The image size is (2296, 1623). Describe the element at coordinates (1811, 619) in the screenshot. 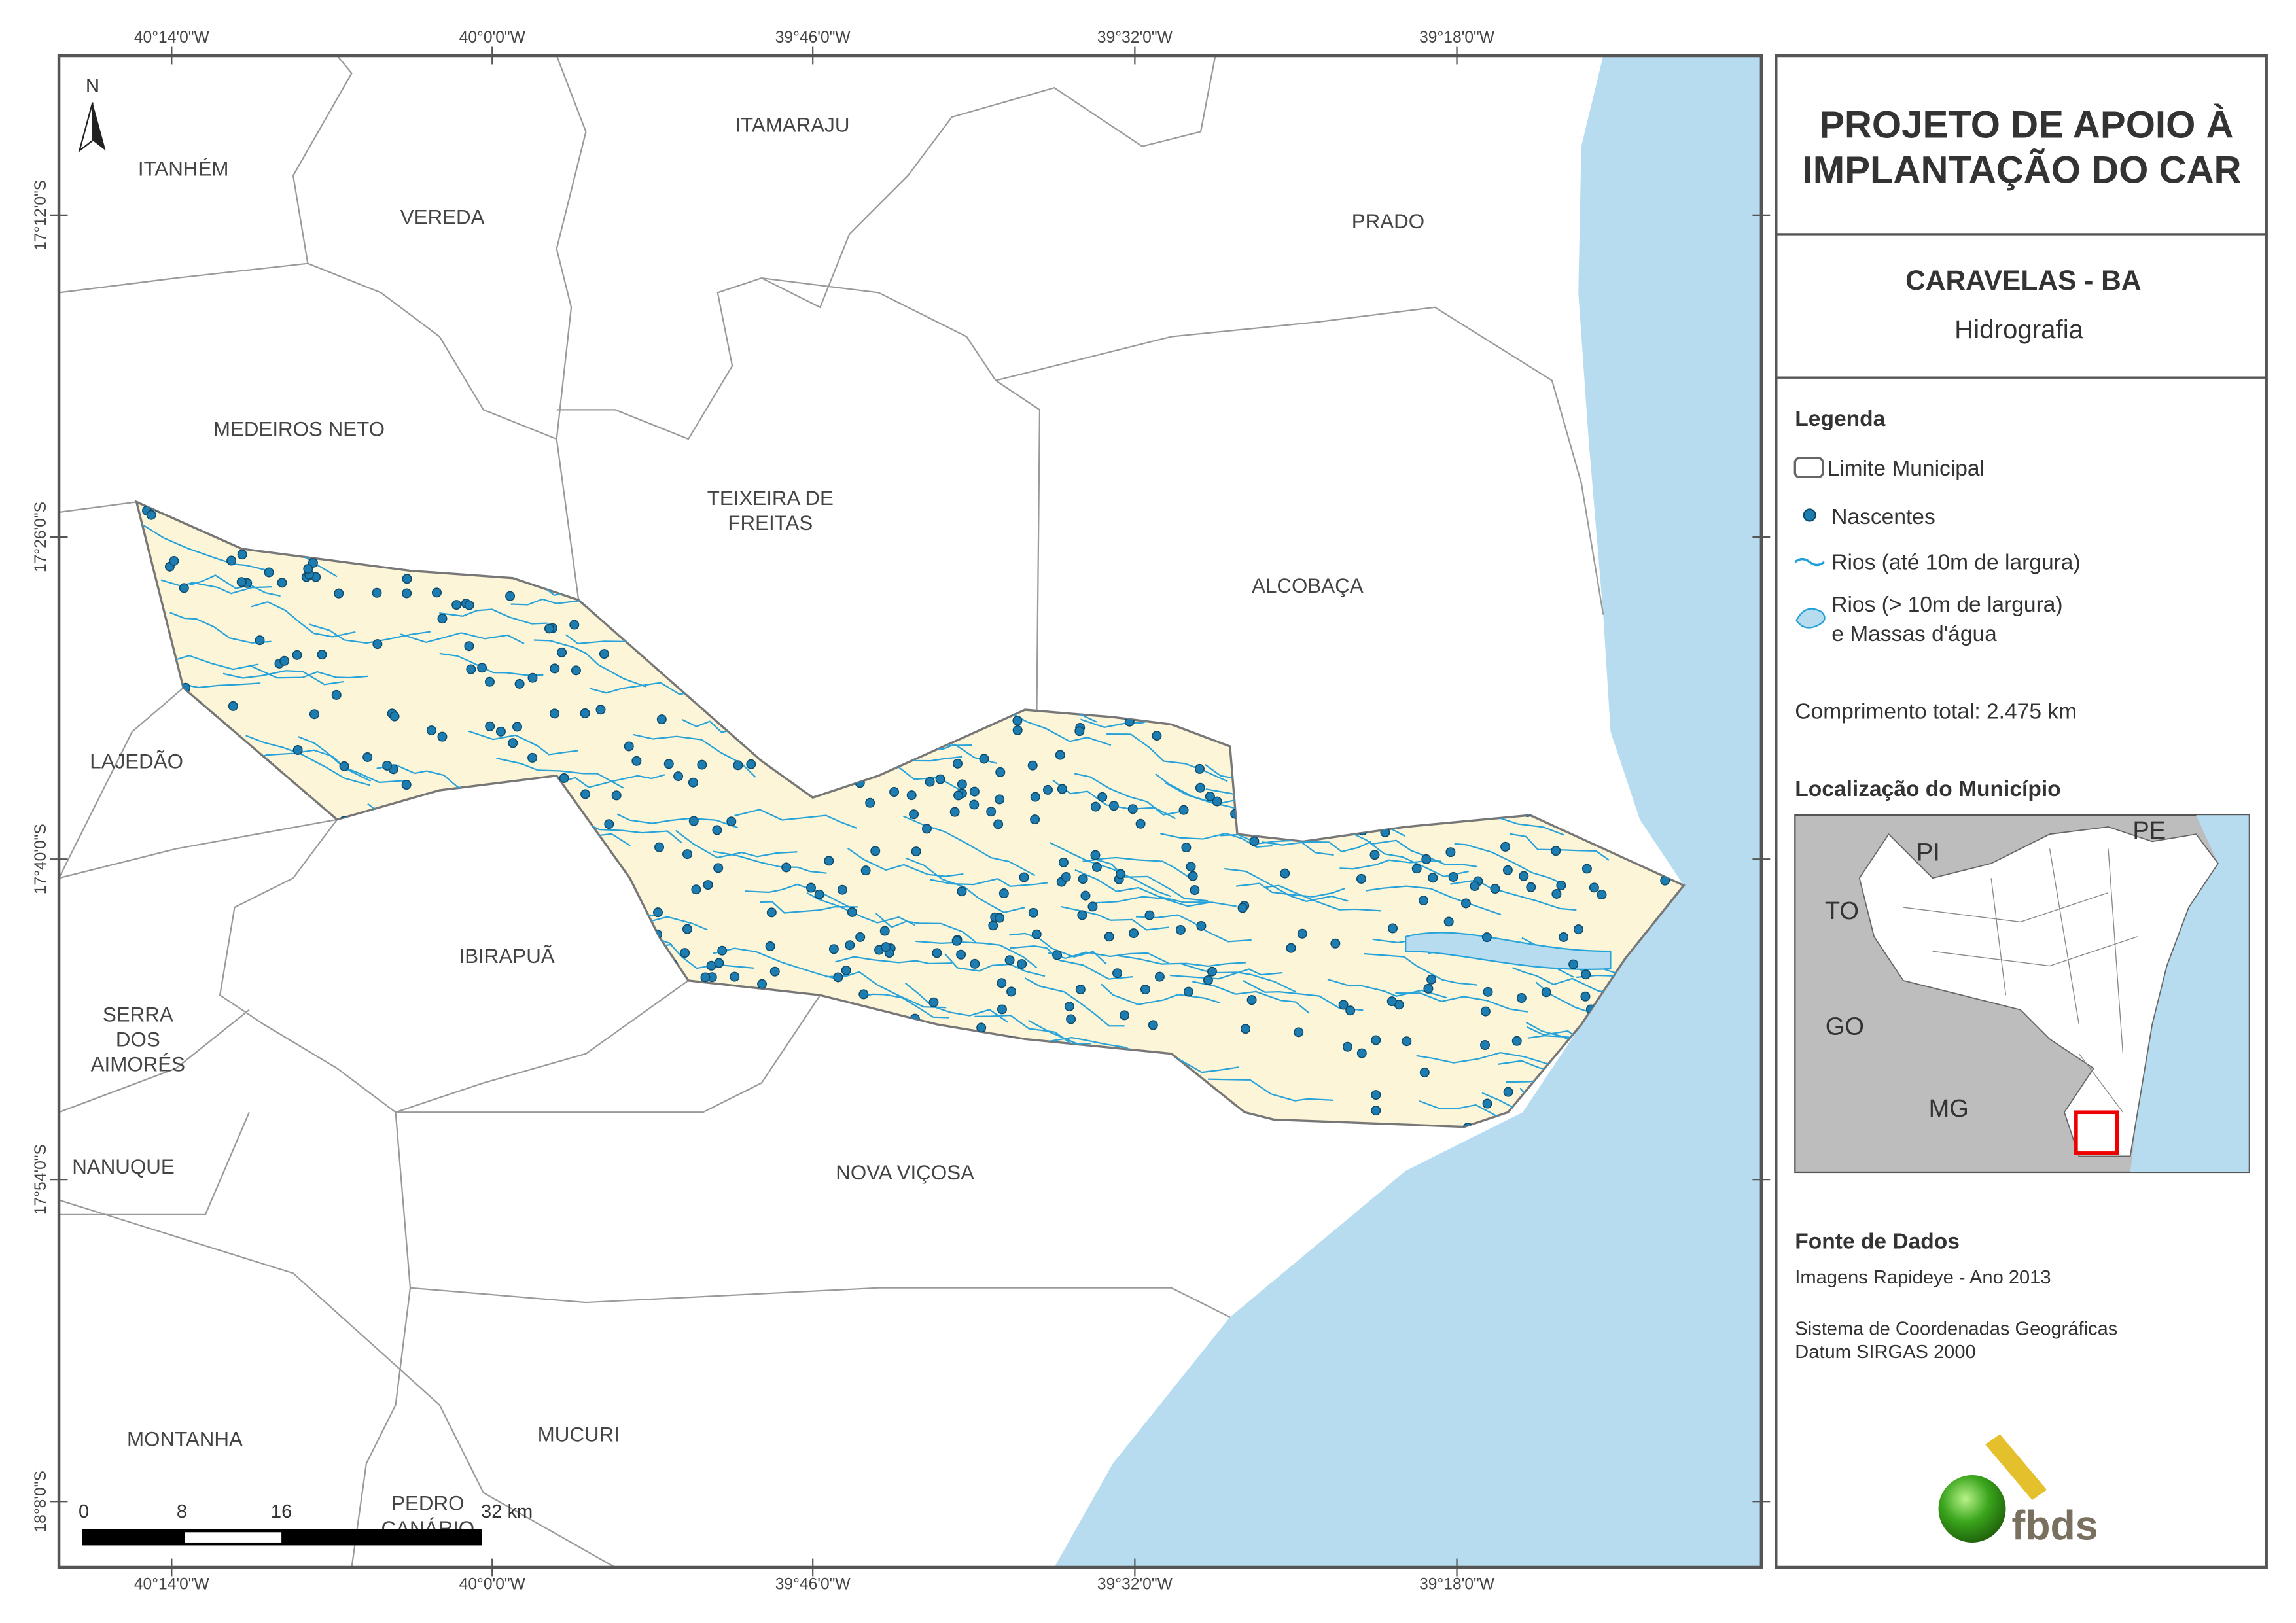

I see `legend-symbol` at that location.